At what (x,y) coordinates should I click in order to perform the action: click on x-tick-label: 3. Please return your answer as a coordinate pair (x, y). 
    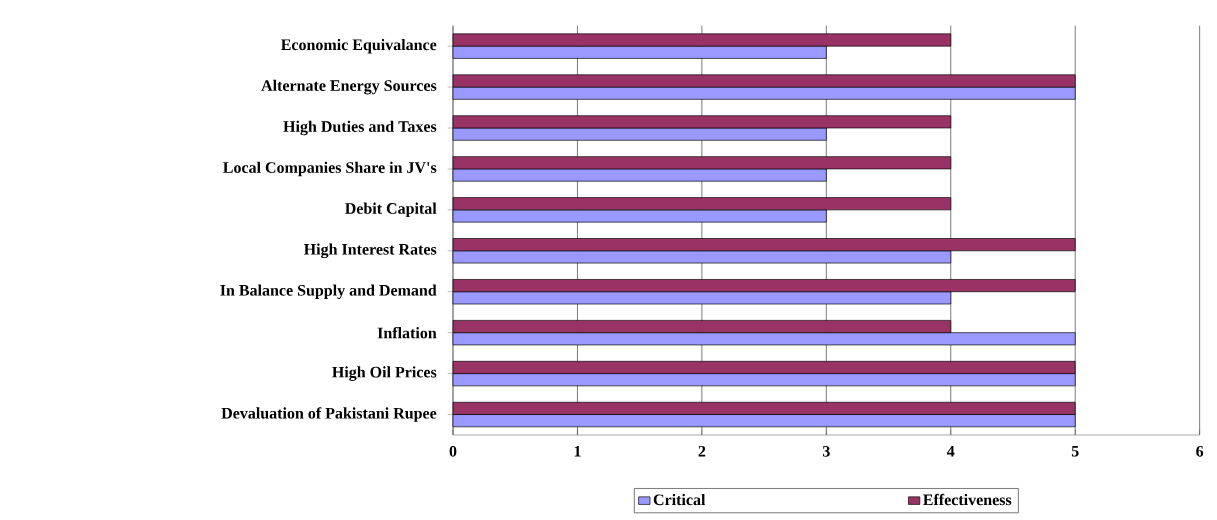
    Looking at the image, I should click on (826, 451).